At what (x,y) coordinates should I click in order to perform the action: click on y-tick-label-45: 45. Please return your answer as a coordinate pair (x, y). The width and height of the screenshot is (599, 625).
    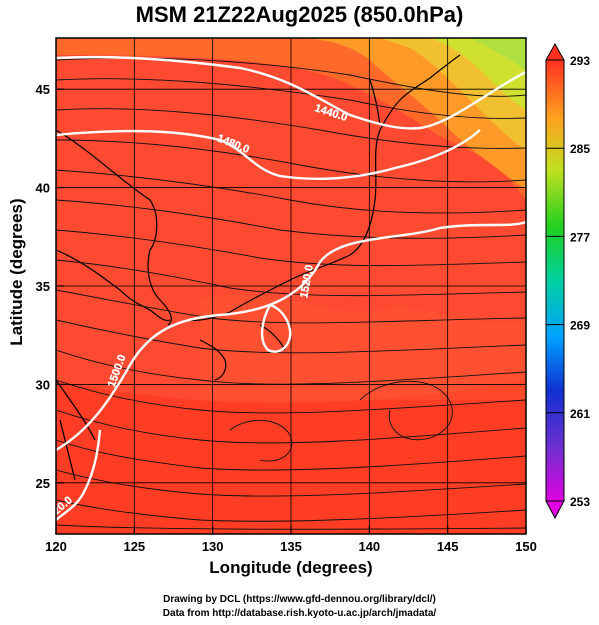
    Looking at the image, I should click on (43, 89).